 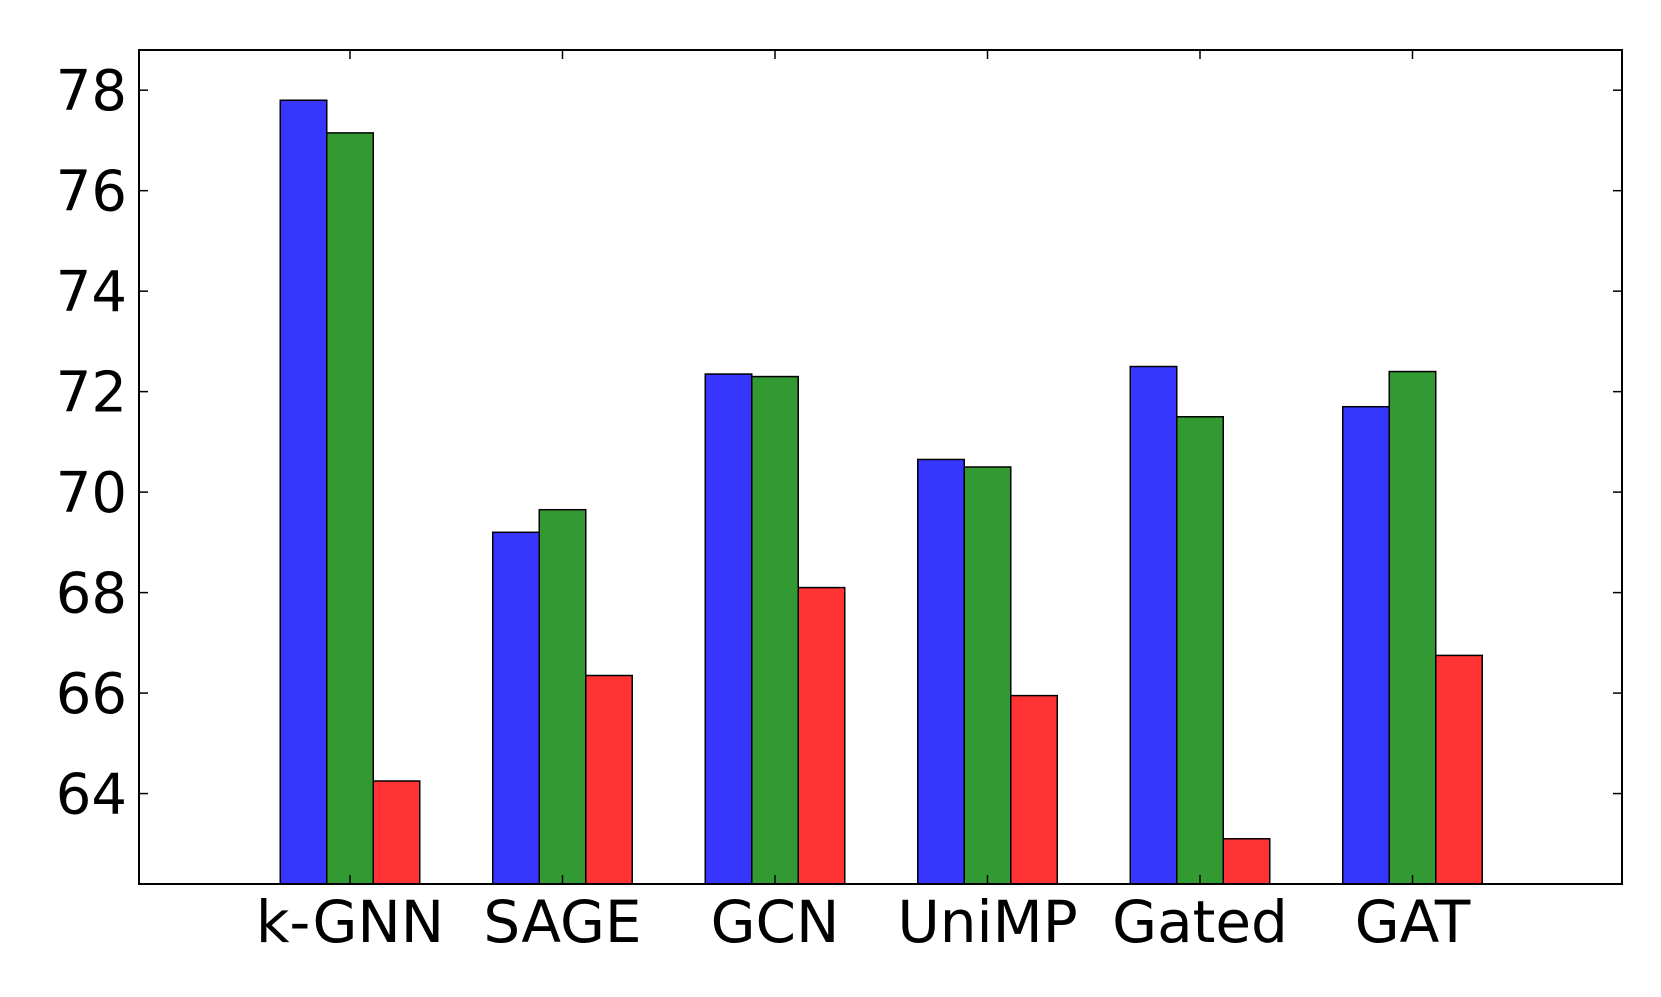 What do you see at coordinates (91, 493) in the screenshot?
I see `y-tick-label: 70` at bounding box center [91, 493].